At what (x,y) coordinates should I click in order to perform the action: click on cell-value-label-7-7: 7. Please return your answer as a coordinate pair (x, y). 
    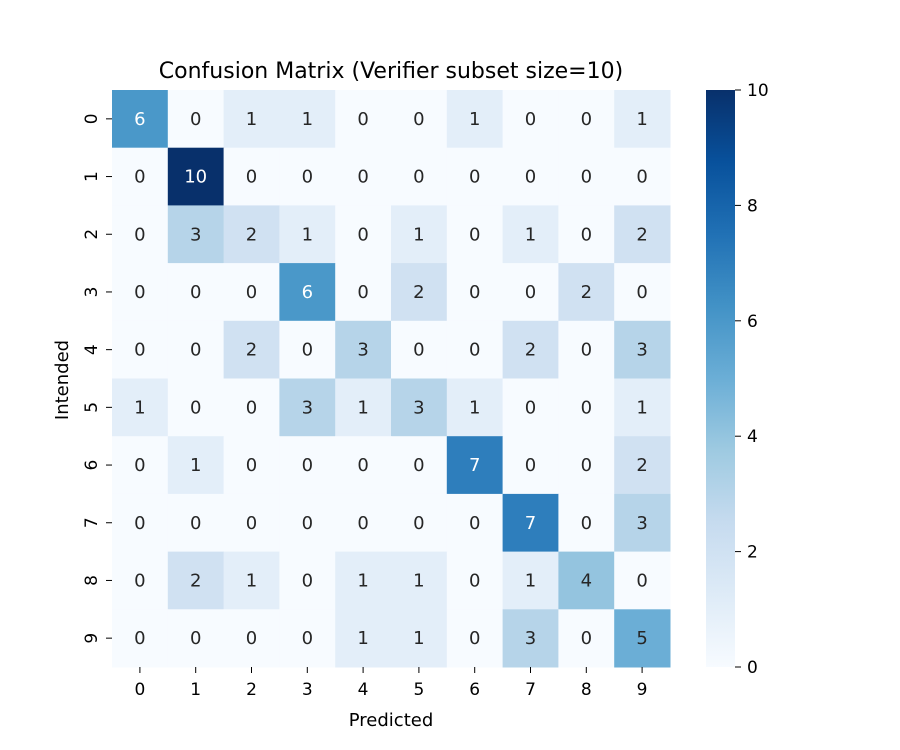
    Looking at the image, I should click on (530, 523).